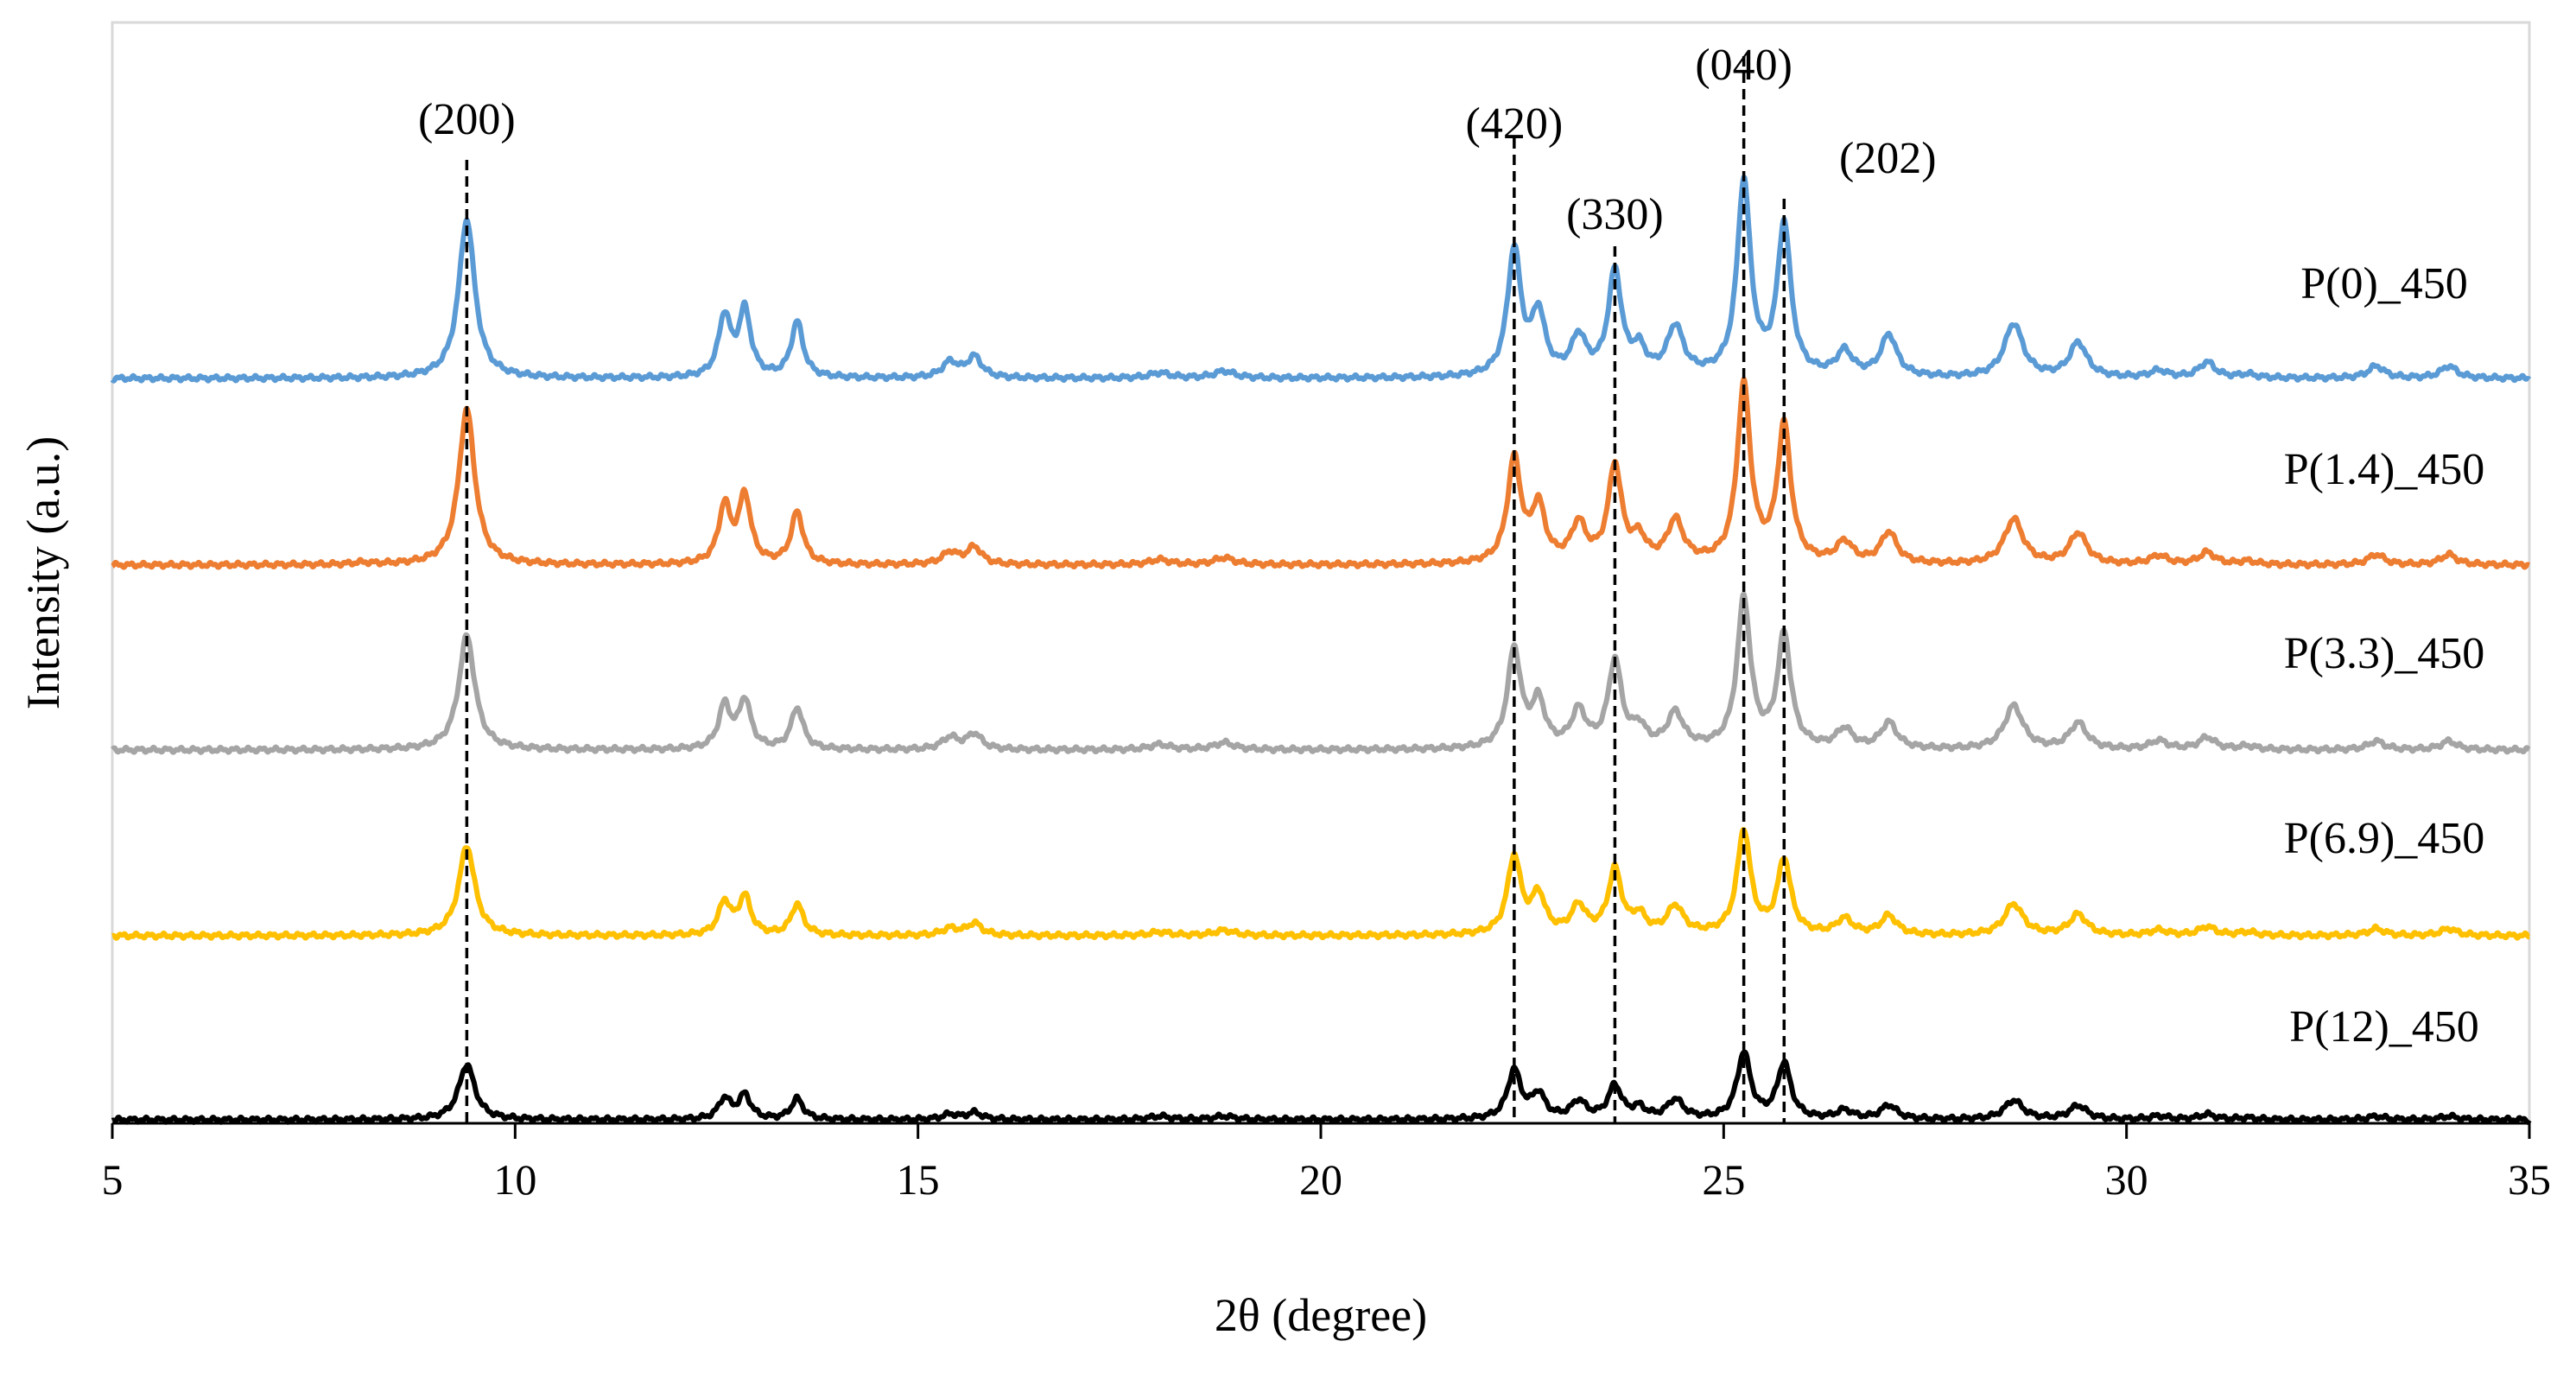  What do you see at coordinates (1615, 214) in the screenshot?
I see `peak-label-3: (330)` at bounding box center [1615, 214].